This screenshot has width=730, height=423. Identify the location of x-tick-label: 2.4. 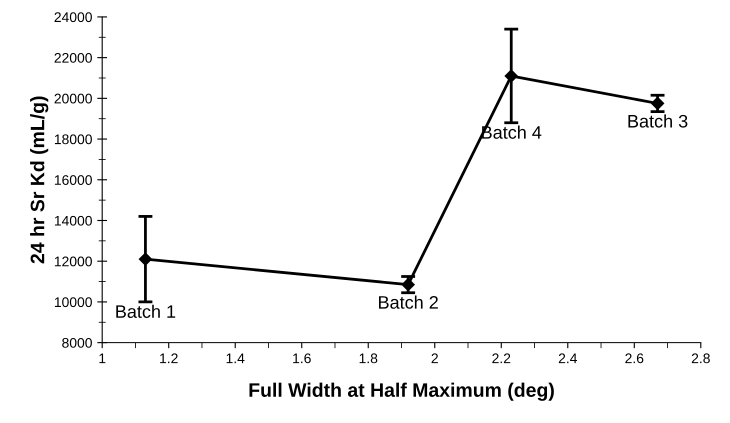
(568, 358).